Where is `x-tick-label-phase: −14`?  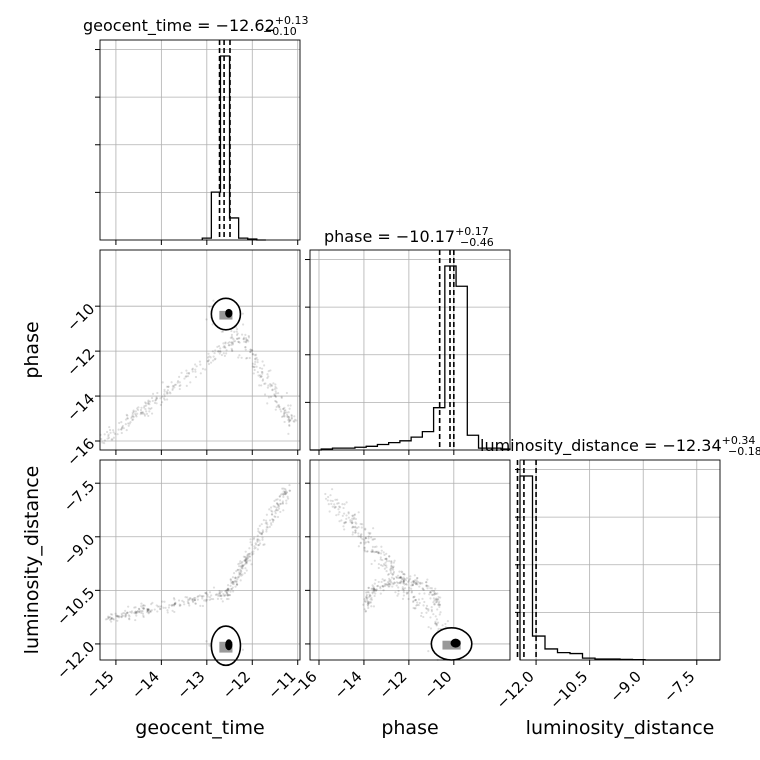
x-tick-label-phase: −14 is located at coordinates (348, 685).